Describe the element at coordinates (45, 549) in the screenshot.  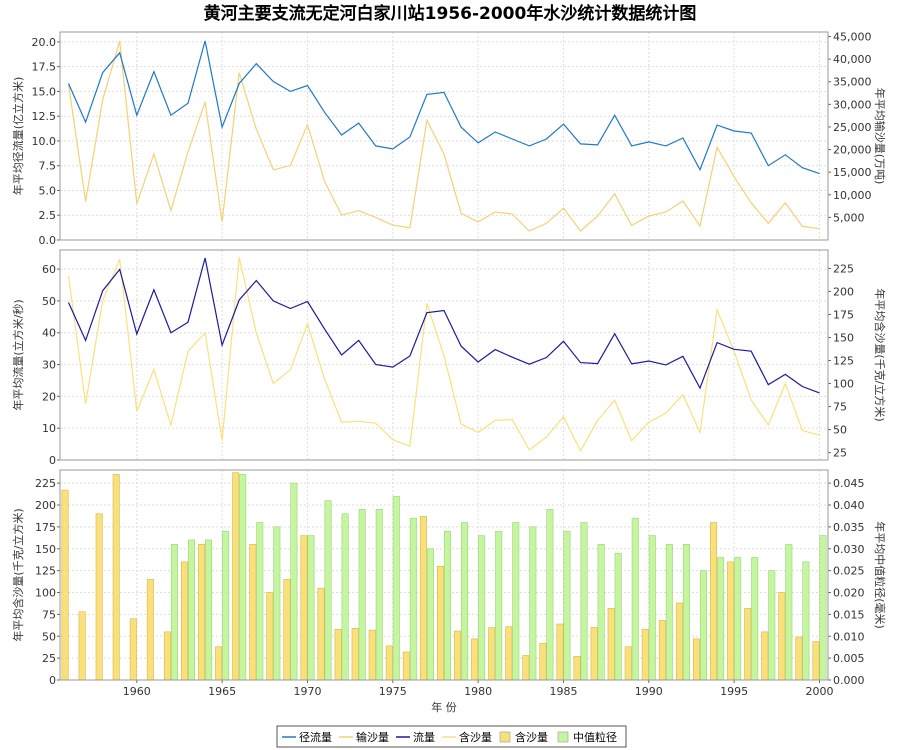
I see `left-tick-label: 150` at that location.